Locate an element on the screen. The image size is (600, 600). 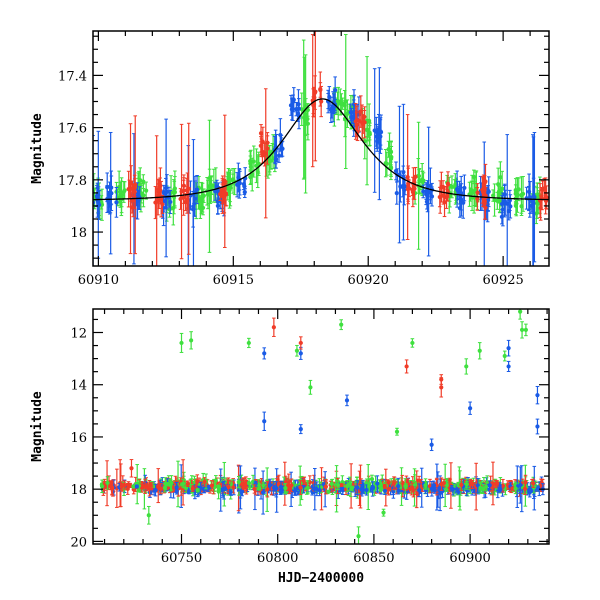
top-x-tick-label: 60925 is located at coordinates (502, 280).